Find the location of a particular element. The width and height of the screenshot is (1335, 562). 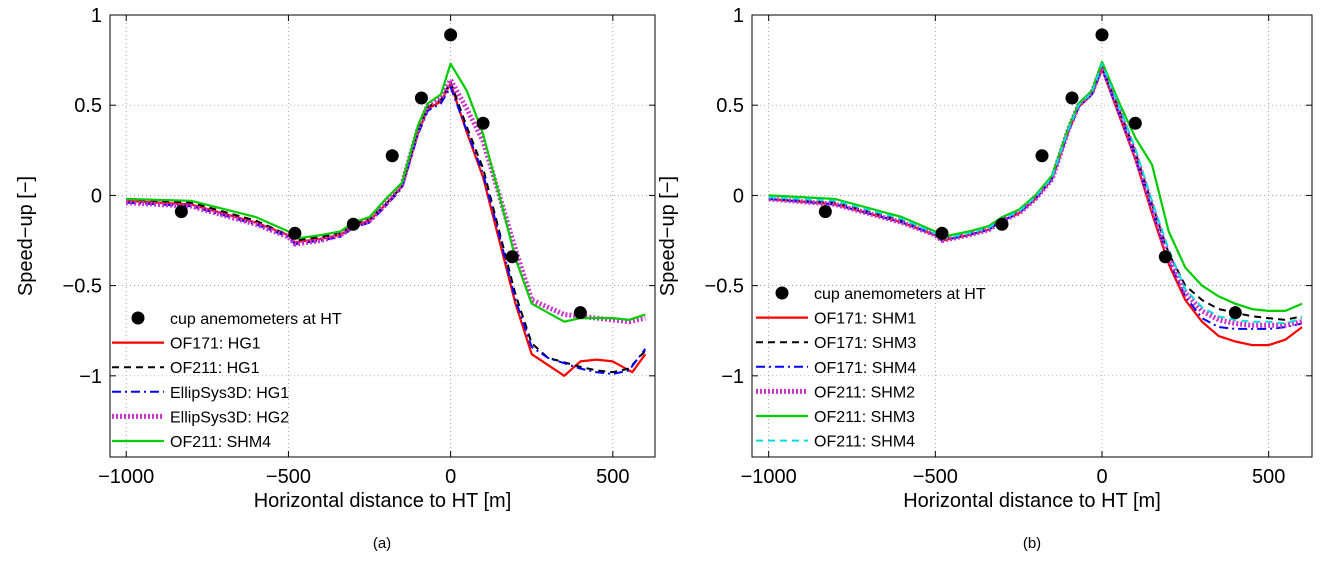

legend-label: OF171: SHM3 is located at coordinates (865, 343).